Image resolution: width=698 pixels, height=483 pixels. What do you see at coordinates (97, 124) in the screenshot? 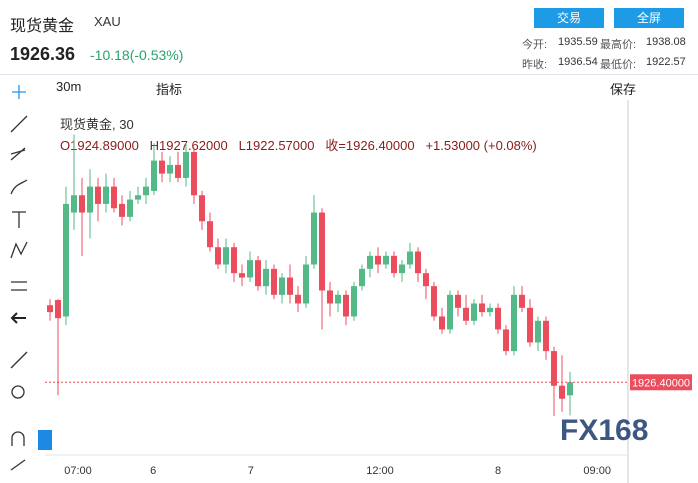
I see `legend-name: 现货黄金, 30` at bounding box center [97, 124].